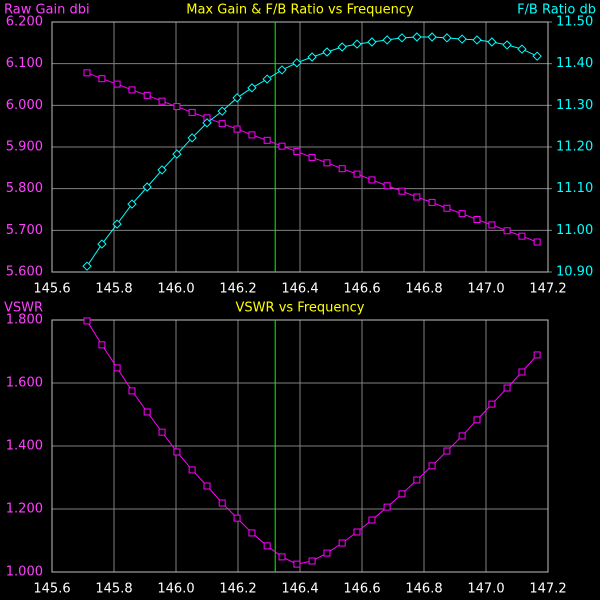  Describe the element at coordinates (24, 63) in the screenshot. I see `y-tick-label: 6.100` at that location.